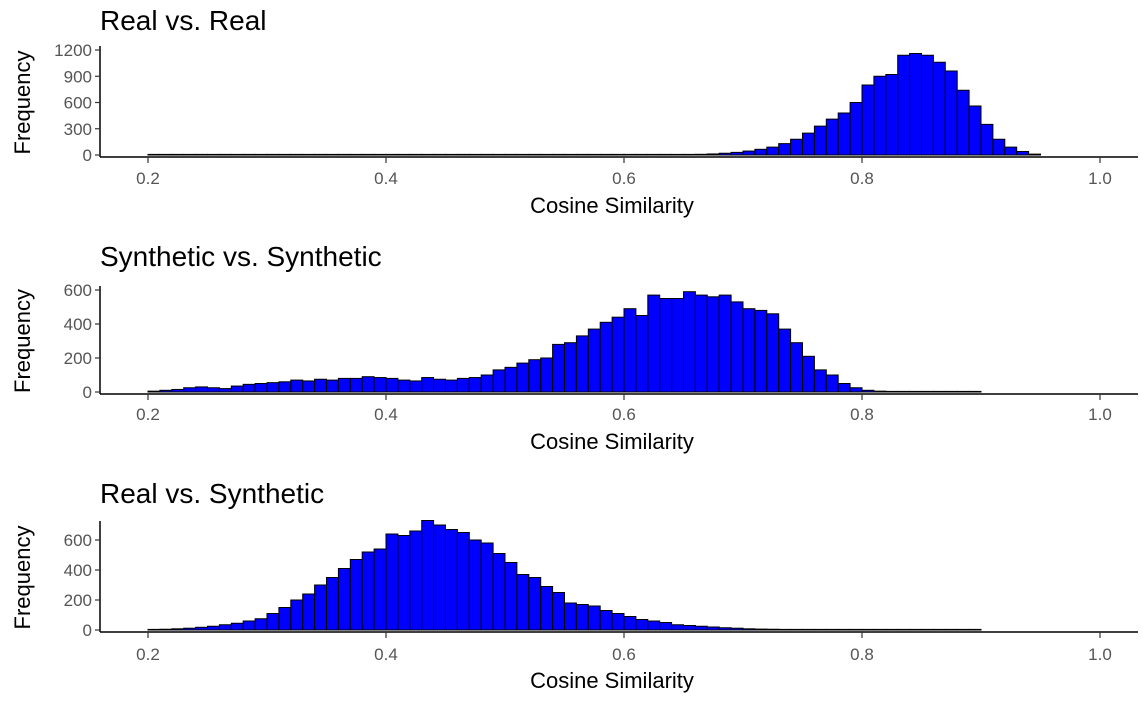 The height and width of the screenshot is (703, 1142). What do you see at coordinates (1100, 178) in the screenshot?
I see `x-tick-label: 1.0` at bounding box center [1100, 178].